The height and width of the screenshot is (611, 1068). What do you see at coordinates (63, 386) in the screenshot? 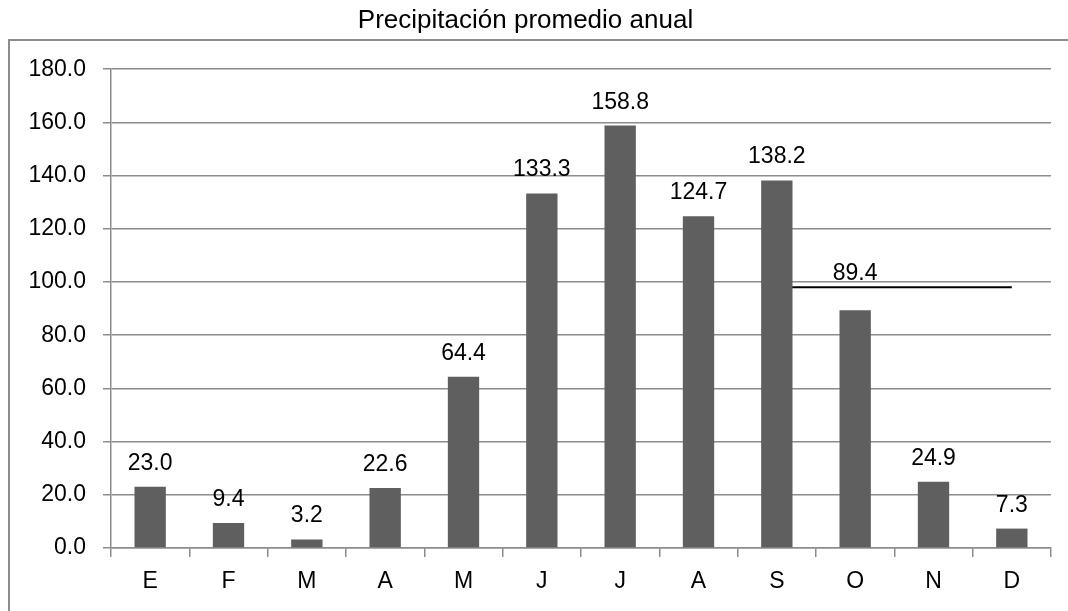
I see `y-tick-label: 60.0` at bounding box center [63, 386].